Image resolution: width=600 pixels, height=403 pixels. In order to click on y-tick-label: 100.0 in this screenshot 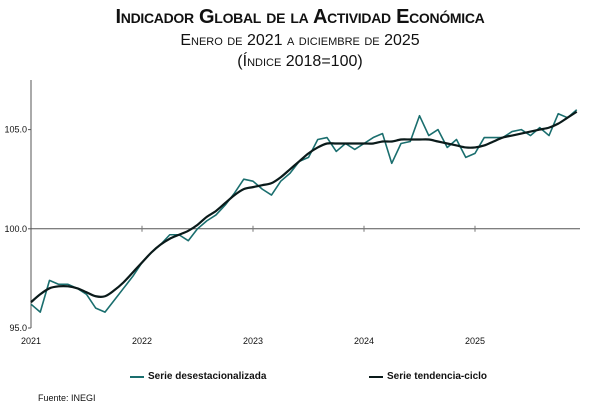, I will do `click(15, 229)`.